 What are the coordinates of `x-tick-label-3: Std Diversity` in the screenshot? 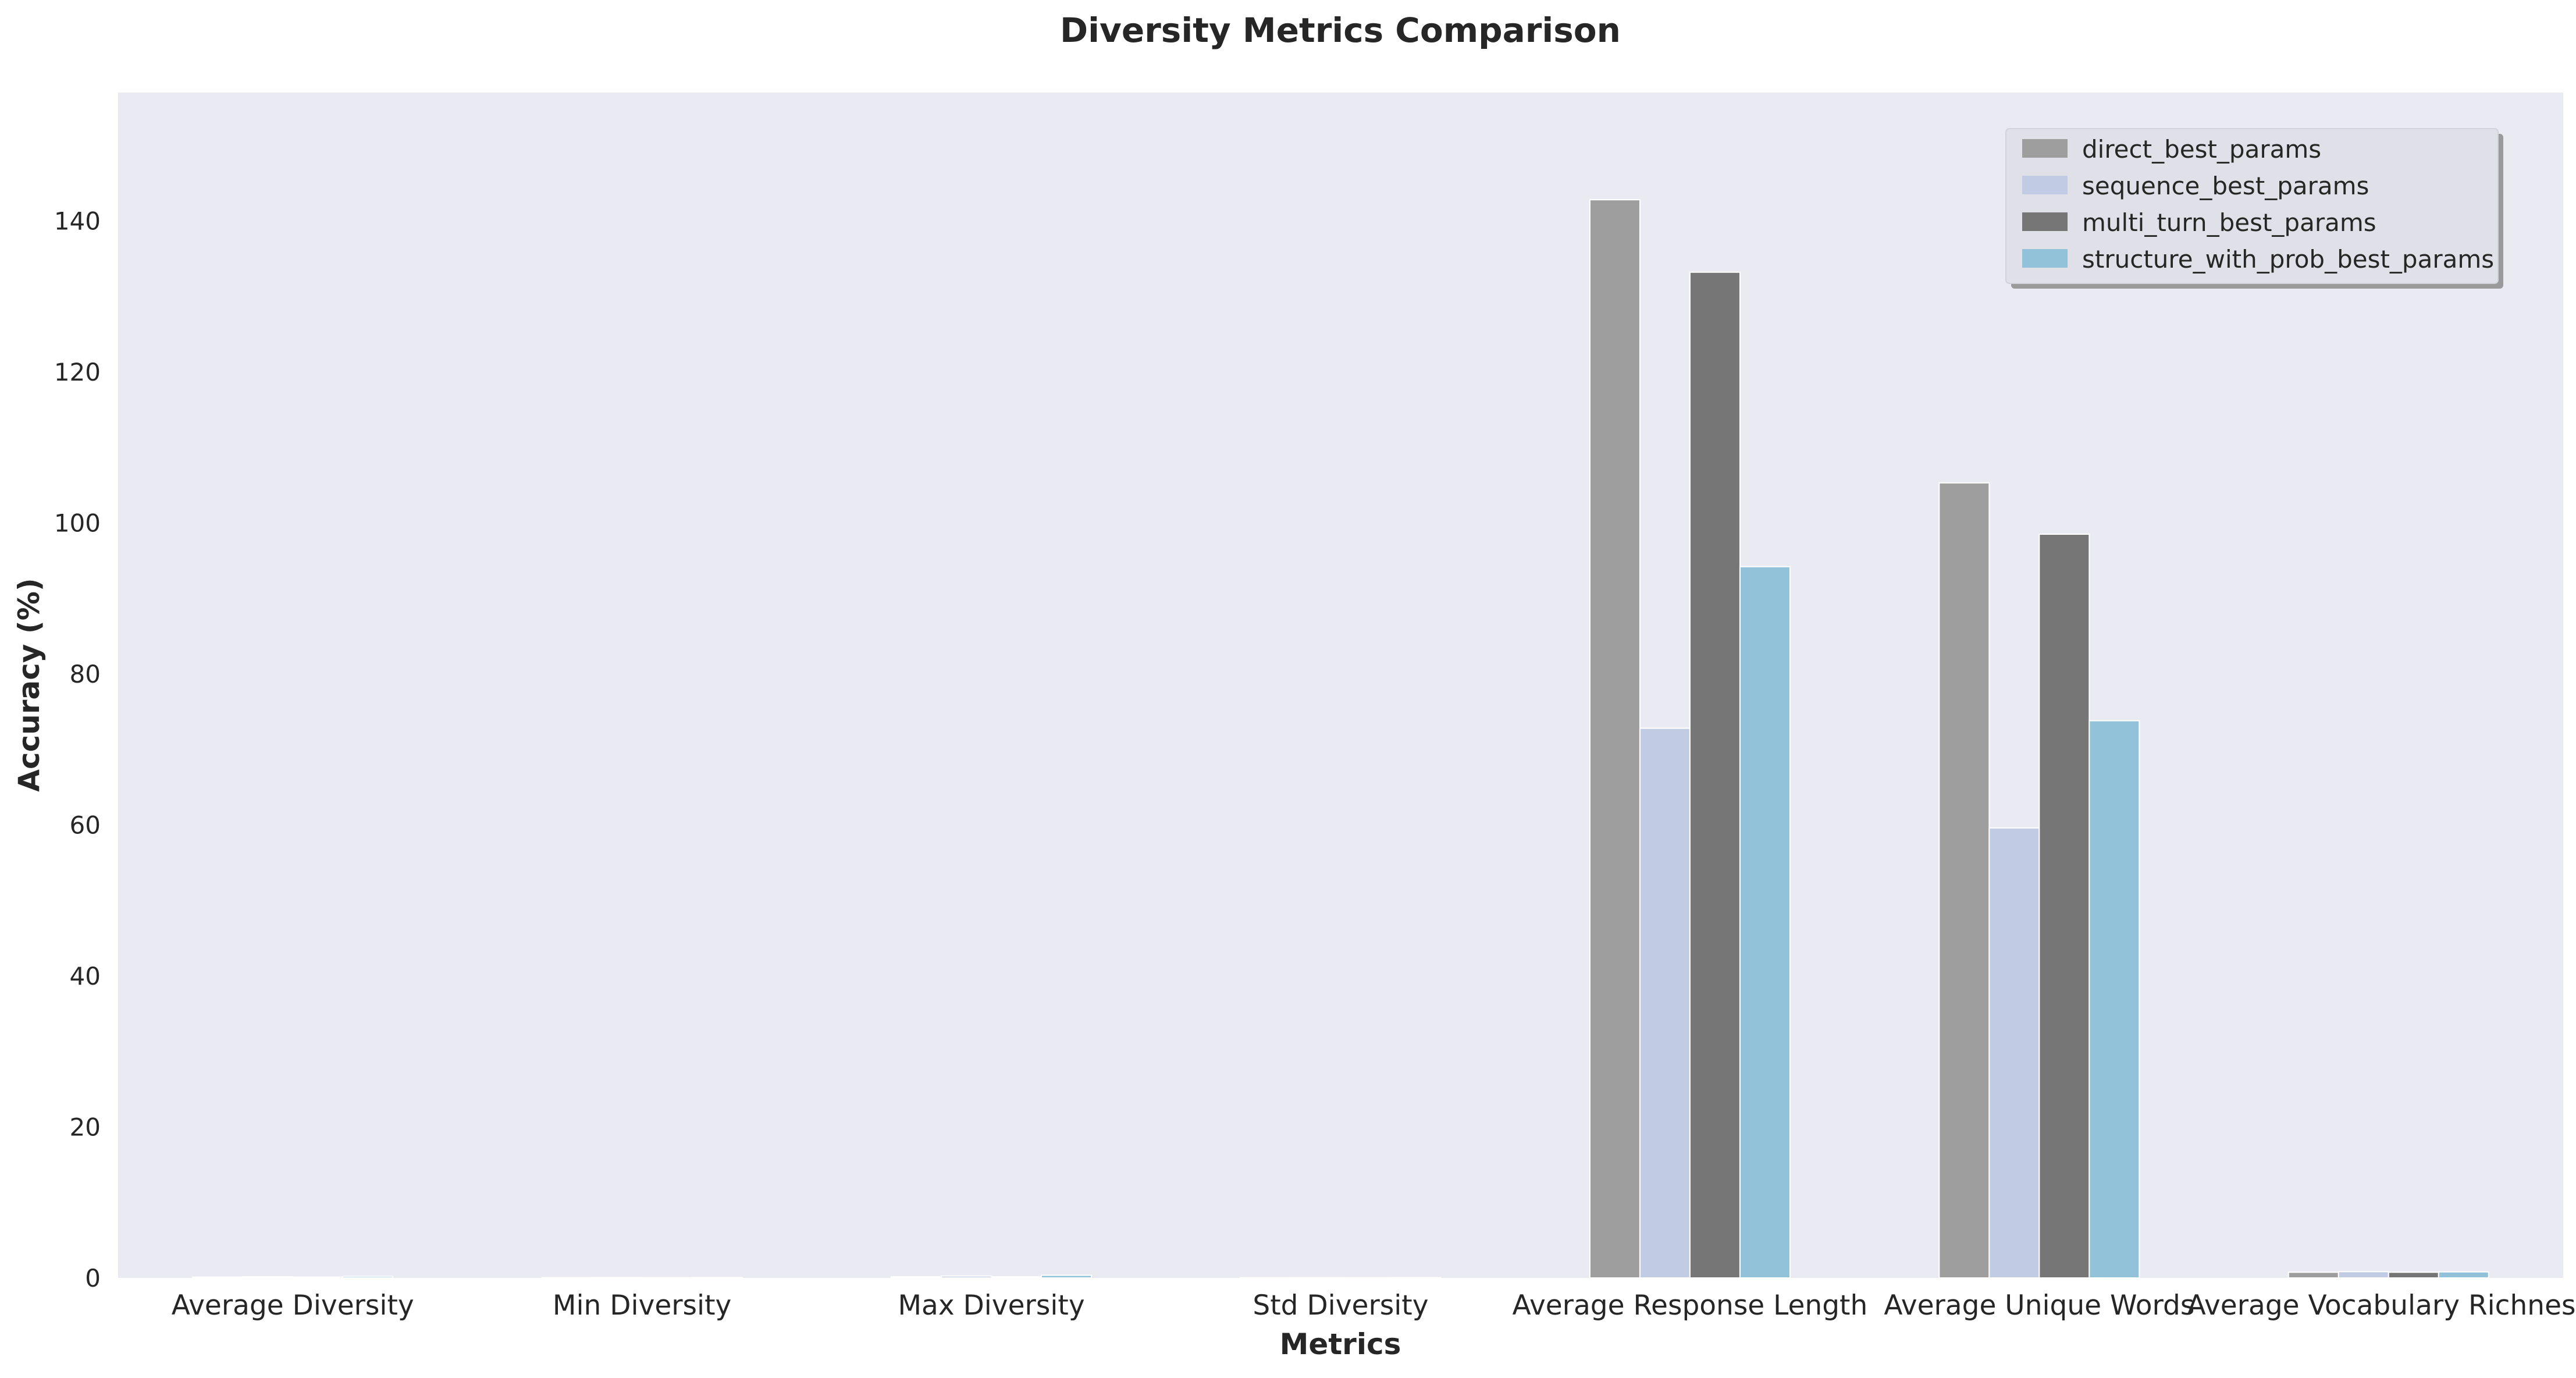 It's located at (1341, 1306).